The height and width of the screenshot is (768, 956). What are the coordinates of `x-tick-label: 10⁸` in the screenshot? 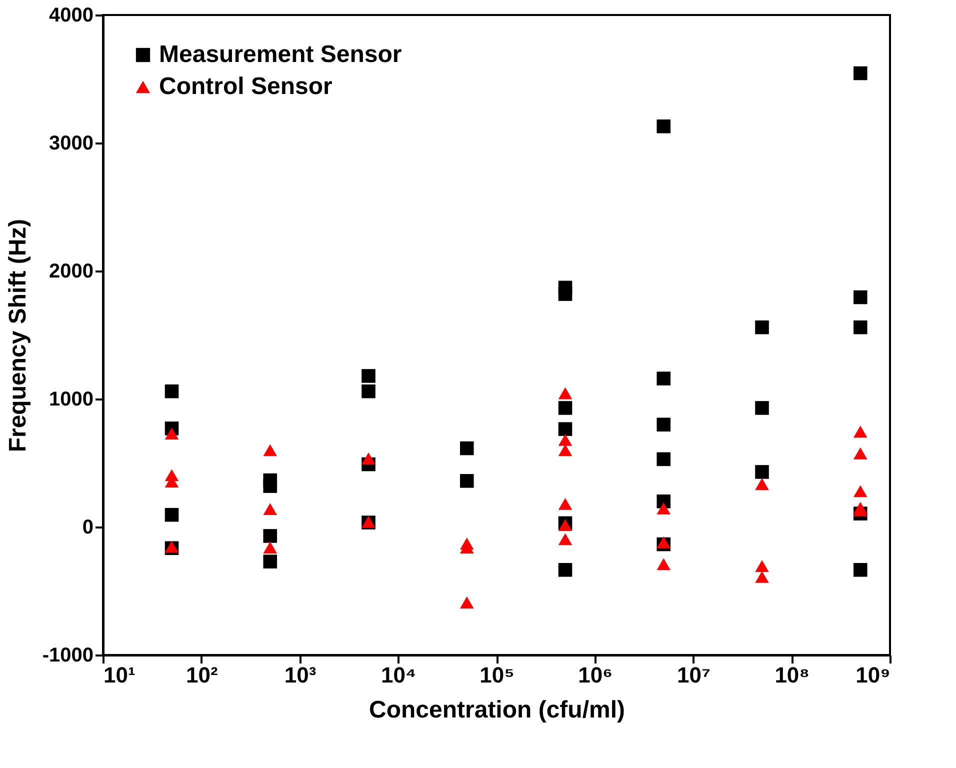 It's located at (792, 675).